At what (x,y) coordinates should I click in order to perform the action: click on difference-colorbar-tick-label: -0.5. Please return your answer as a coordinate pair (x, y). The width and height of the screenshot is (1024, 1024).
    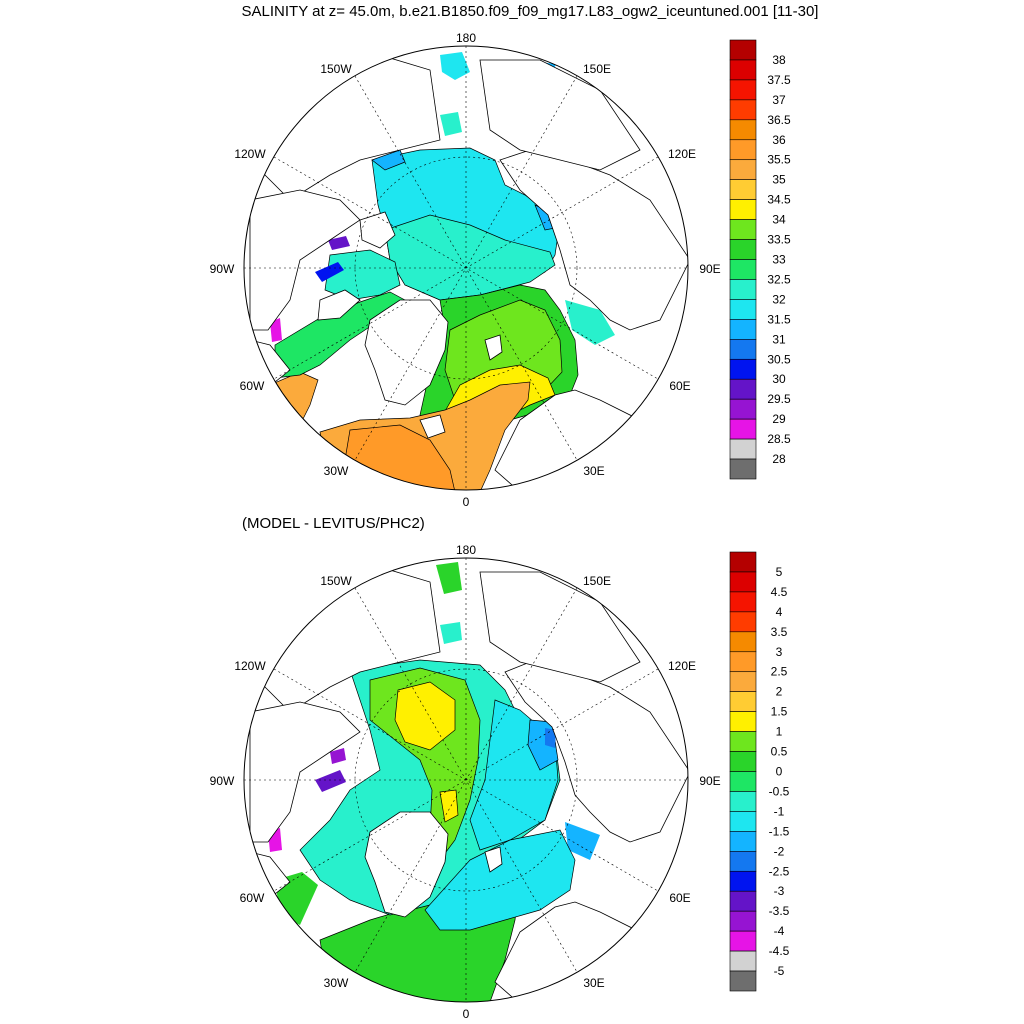
    Looking at the image, I should click on (779, 791).